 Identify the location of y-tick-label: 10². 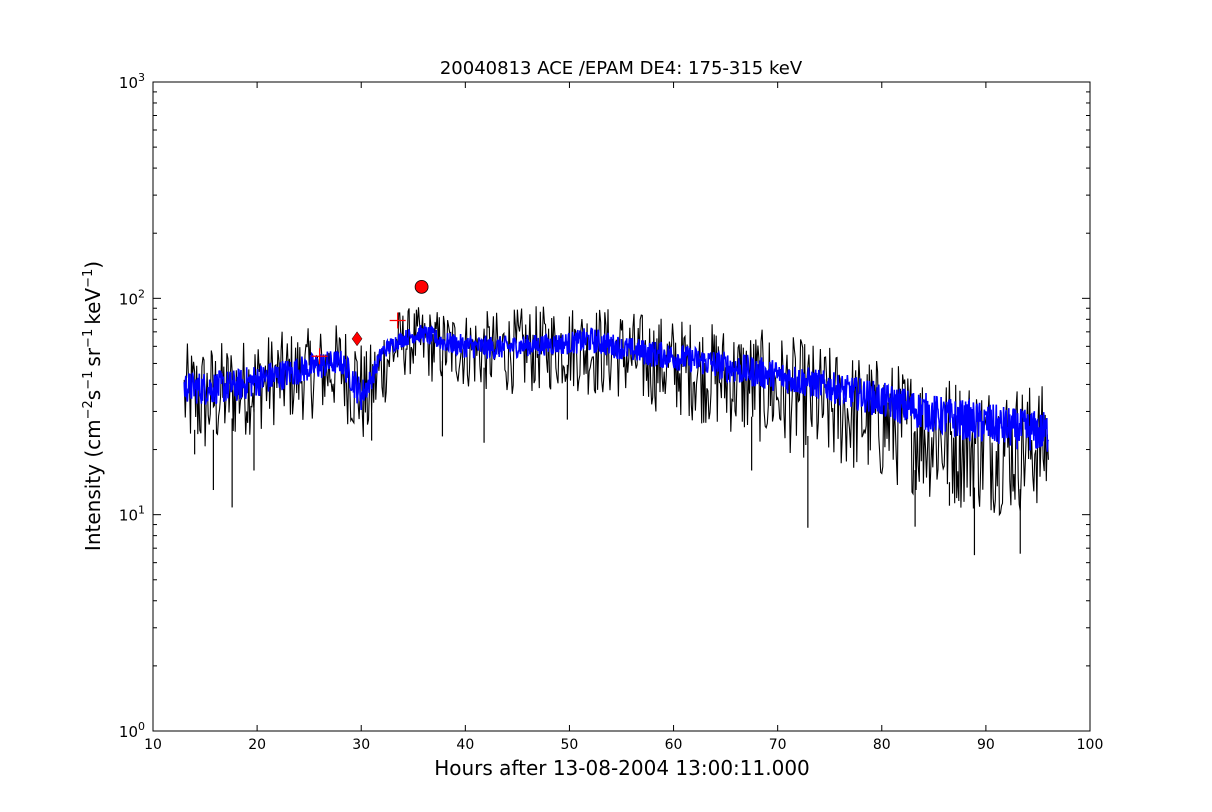
(132, 297).